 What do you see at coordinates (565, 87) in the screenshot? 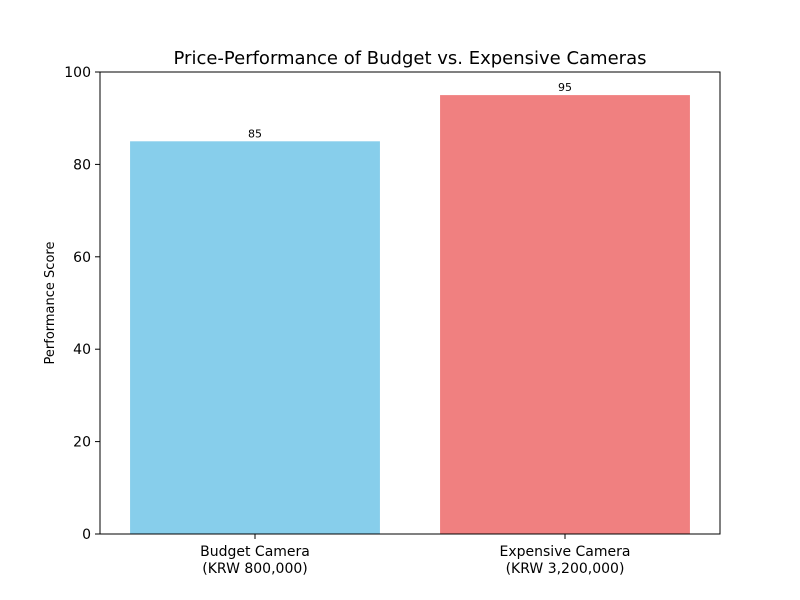
I see `bar-value-label: 95` at bounding box center [565, 87].